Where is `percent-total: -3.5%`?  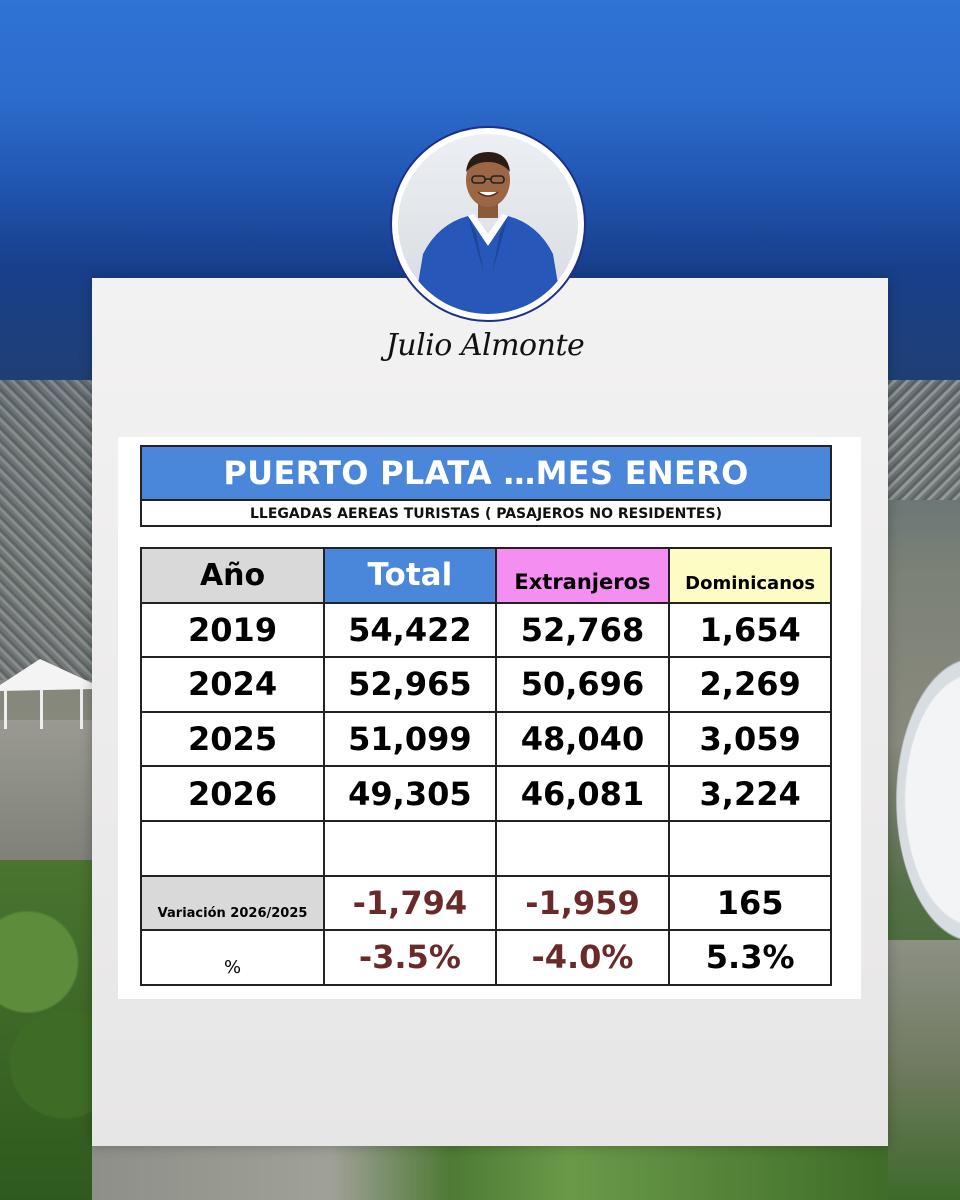
percent-total: -3.5% is located at coordinates (410, 957).